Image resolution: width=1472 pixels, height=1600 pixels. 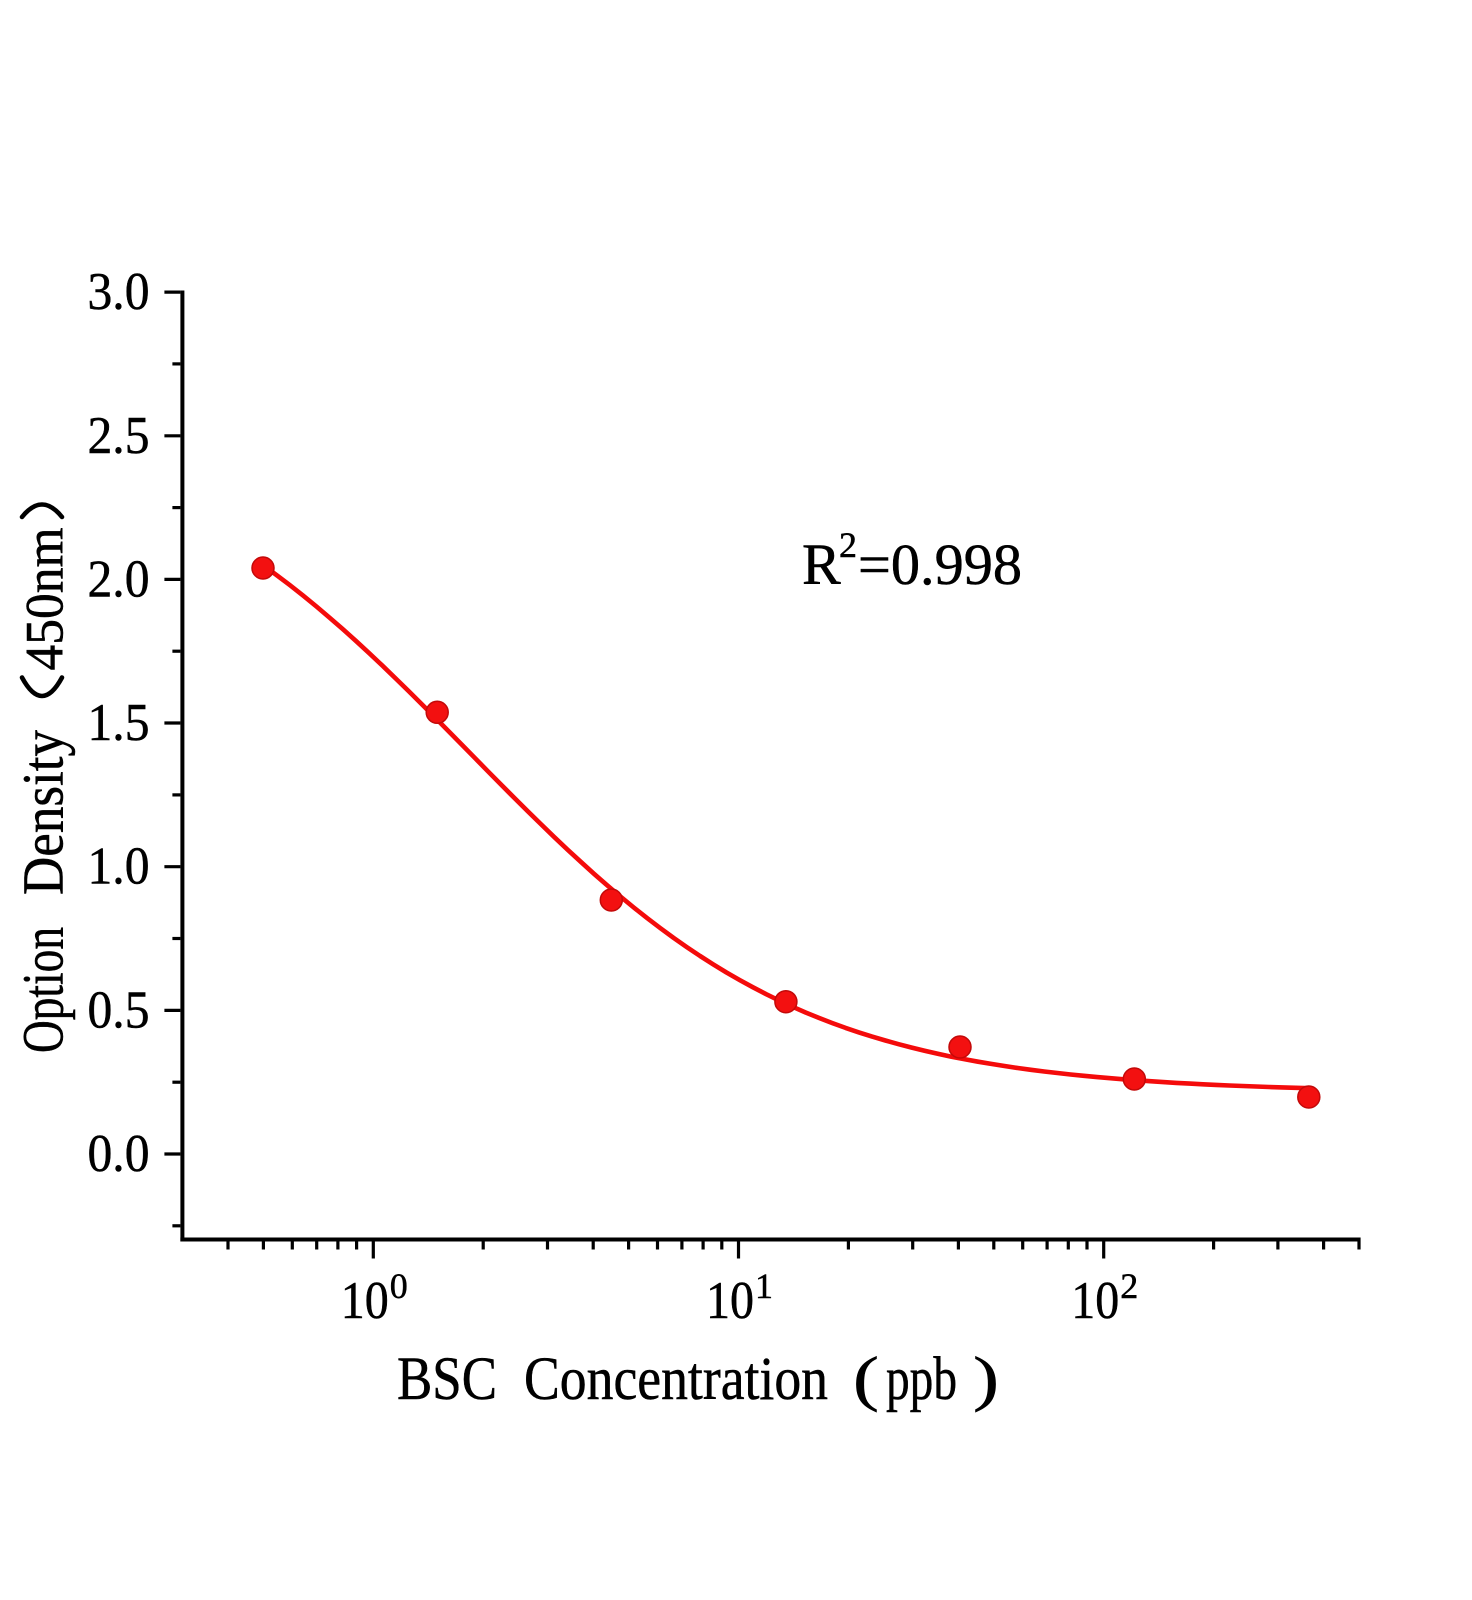 I want to click on svg-text: 3.0, so click(x=119, y=292).